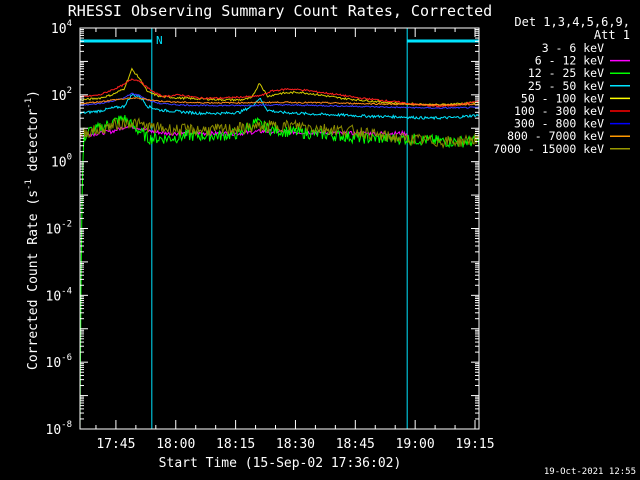  What do you see at coordinates (61, 28) in the screenshot?
I see `y-tick-label-0: 10⁴` at bounding box center [61, 28].